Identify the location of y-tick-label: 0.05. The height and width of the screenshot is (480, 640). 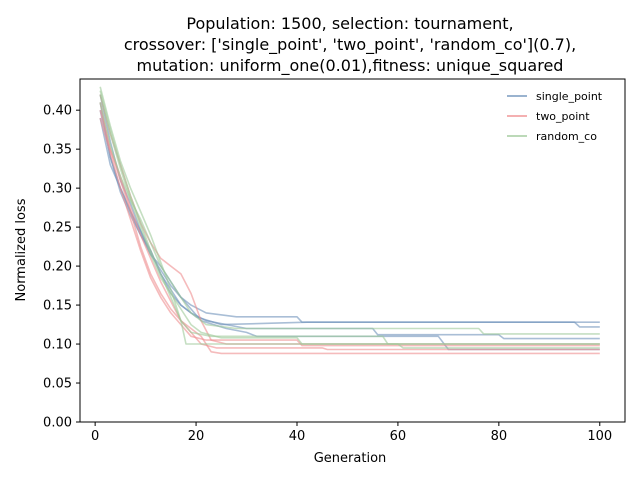
(57, 384).